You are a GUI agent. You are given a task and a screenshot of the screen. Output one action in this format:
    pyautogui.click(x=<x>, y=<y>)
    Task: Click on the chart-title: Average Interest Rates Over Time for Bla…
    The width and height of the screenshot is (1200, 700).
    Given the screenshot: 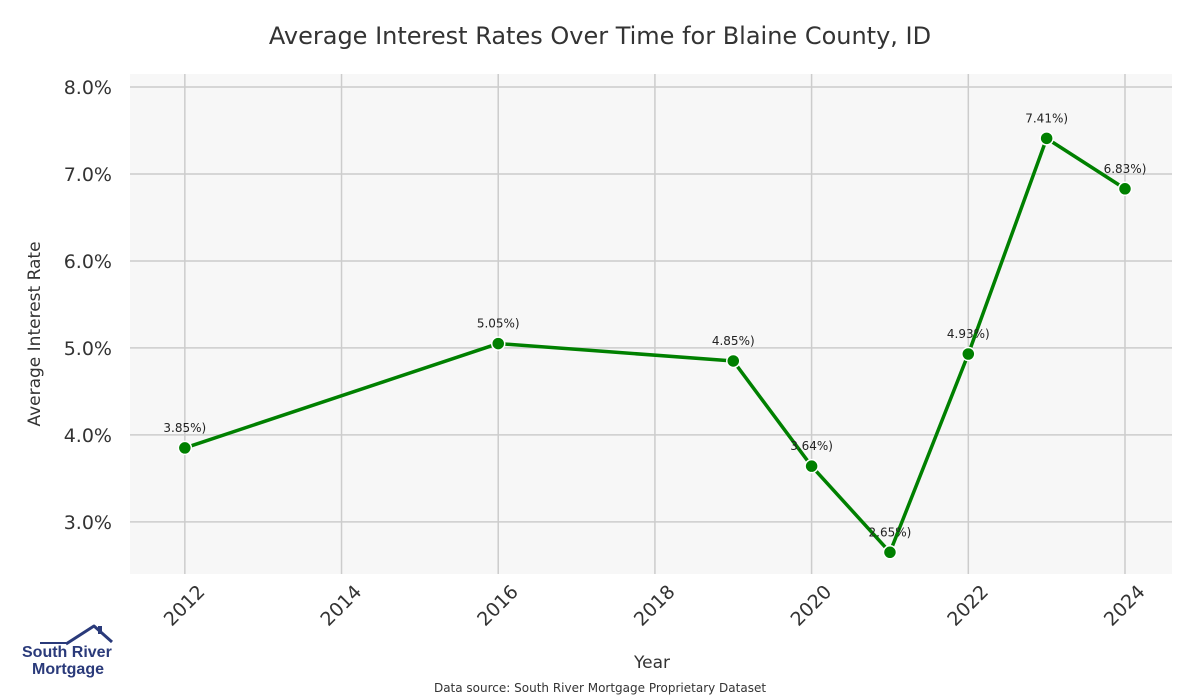 What is the action you would take?
    pyautogui.click(x=600, y=36)
    